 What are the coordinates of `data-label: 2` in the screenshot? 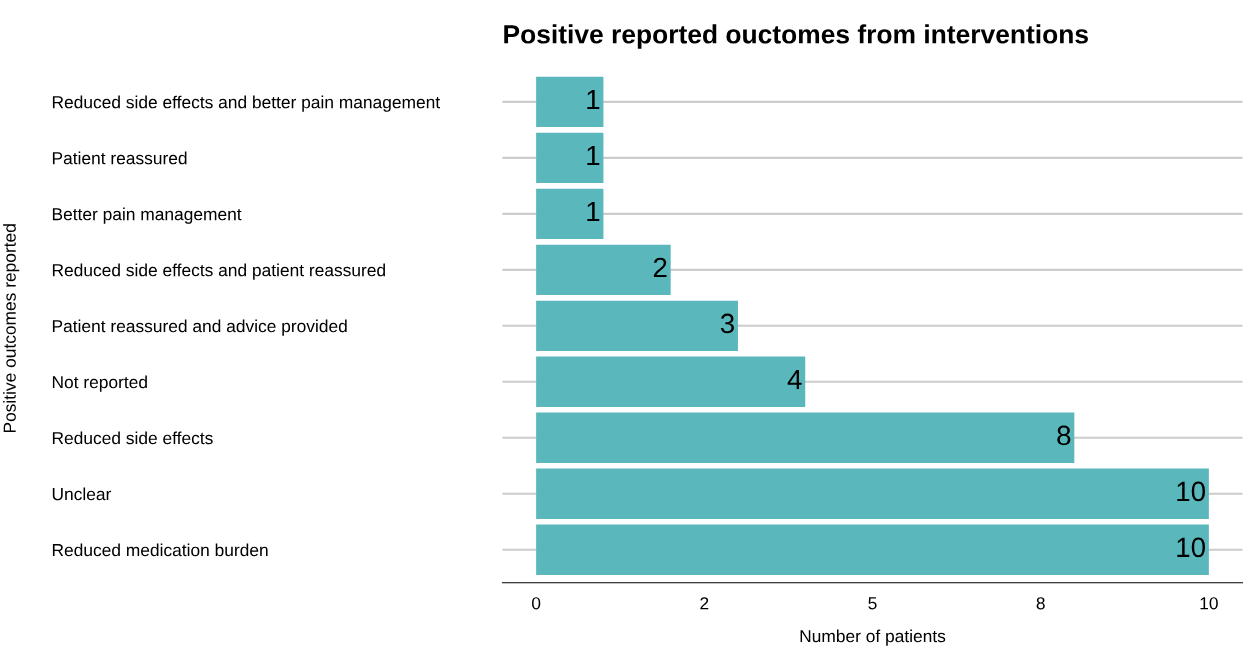 It's located at (660, 267).